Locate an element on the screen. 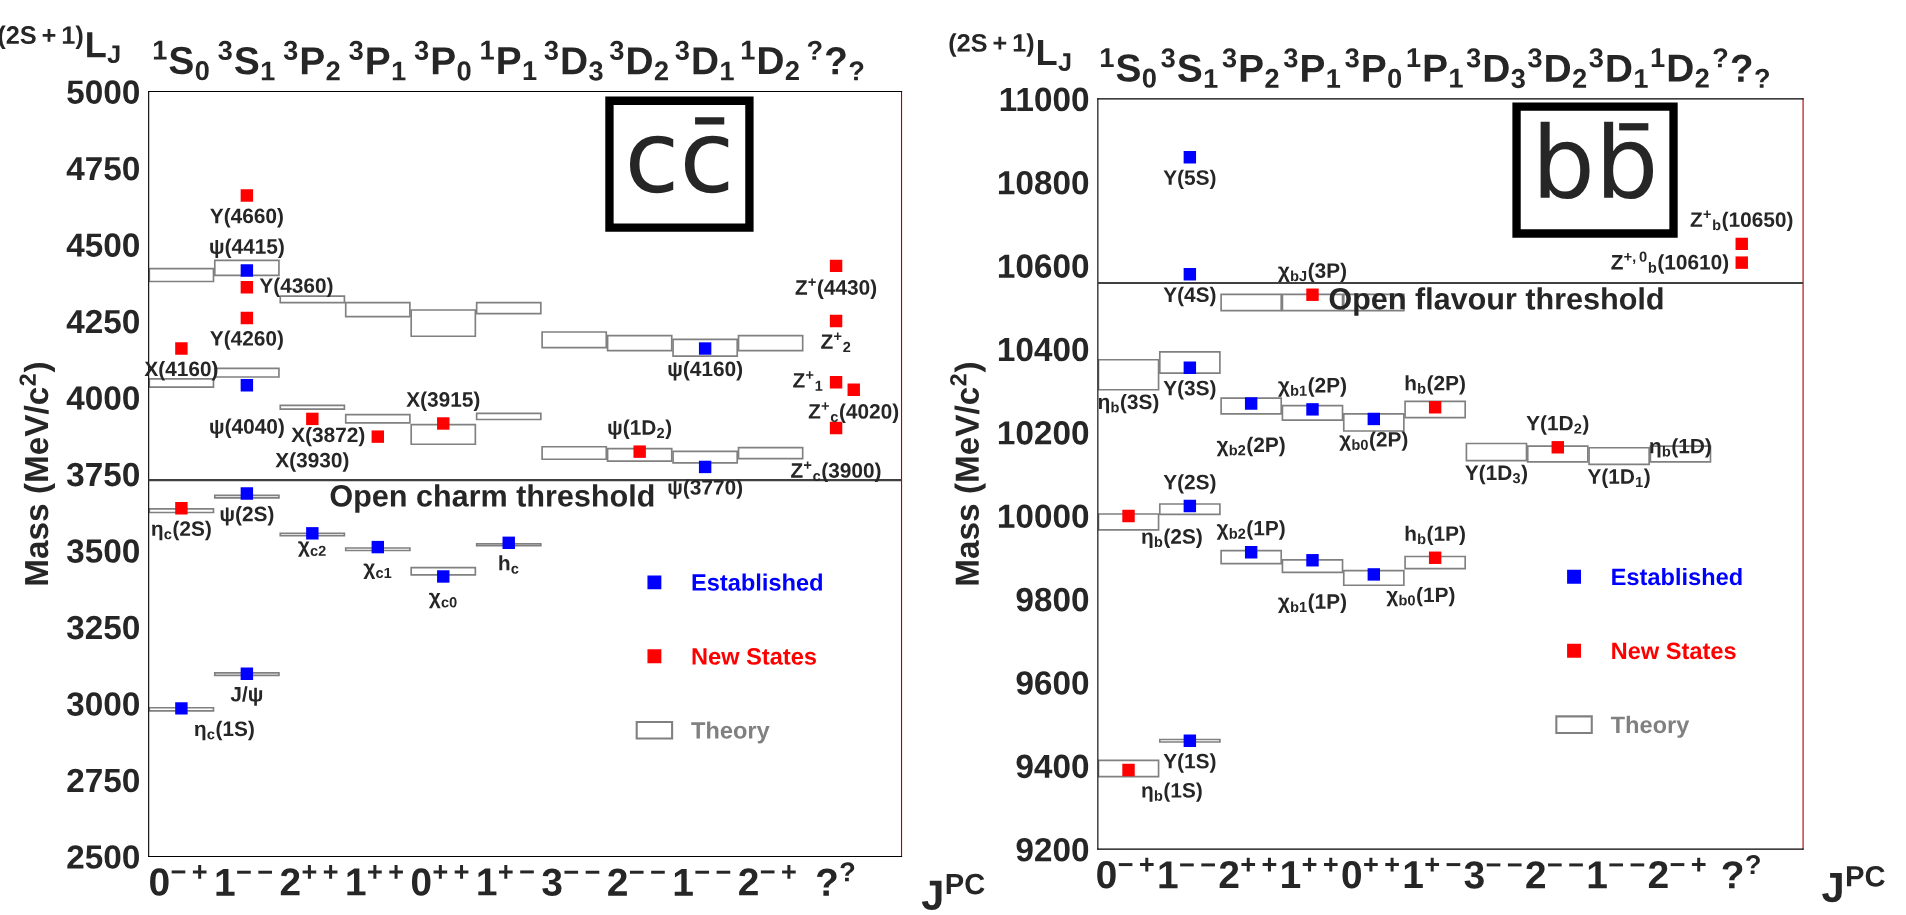 The height and width of the screenshot is (915, 1906). y-tick-label: 10600 is located at coordinates (1043, 266).